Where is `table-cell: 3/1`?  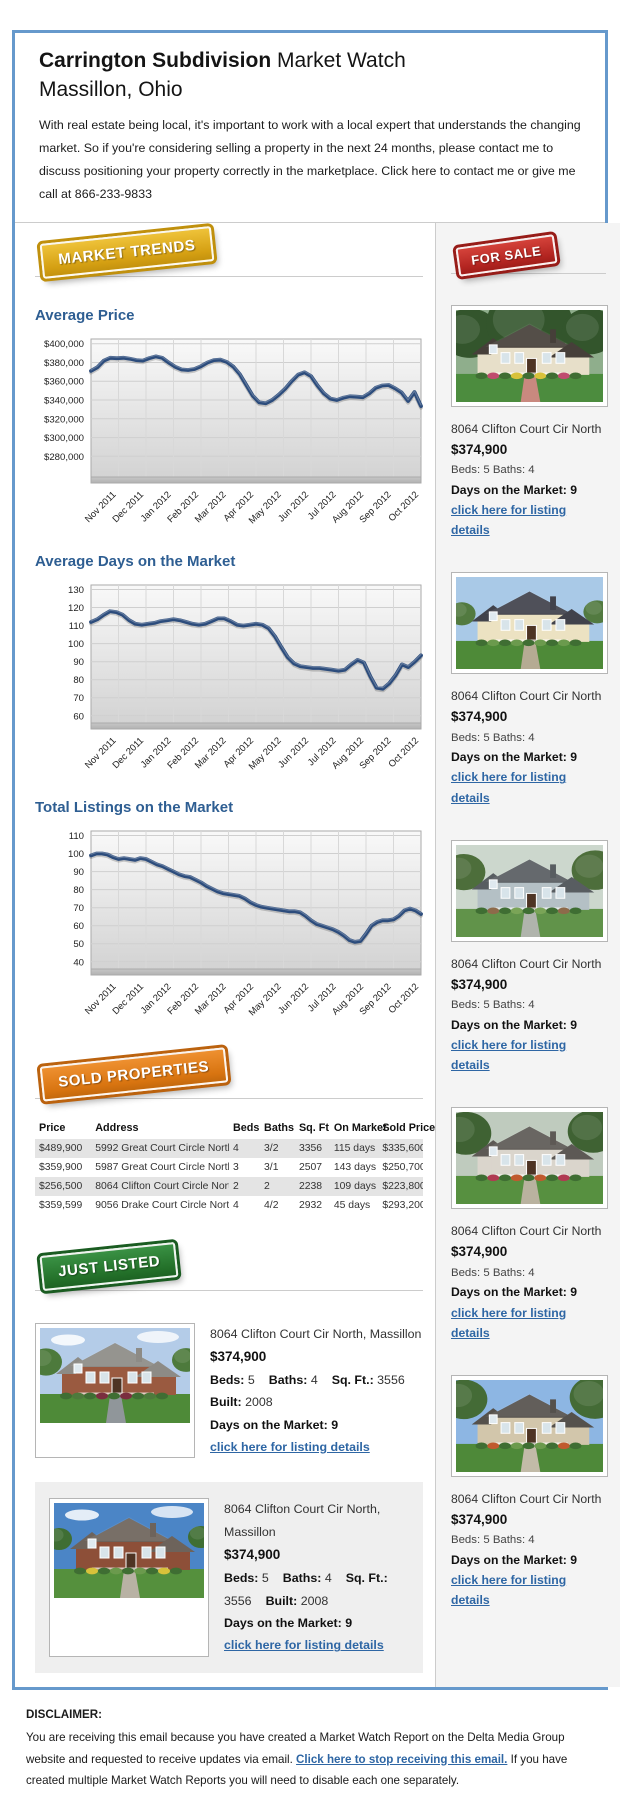 table-cell: 3/1 is located at coordinates (271, 1167).